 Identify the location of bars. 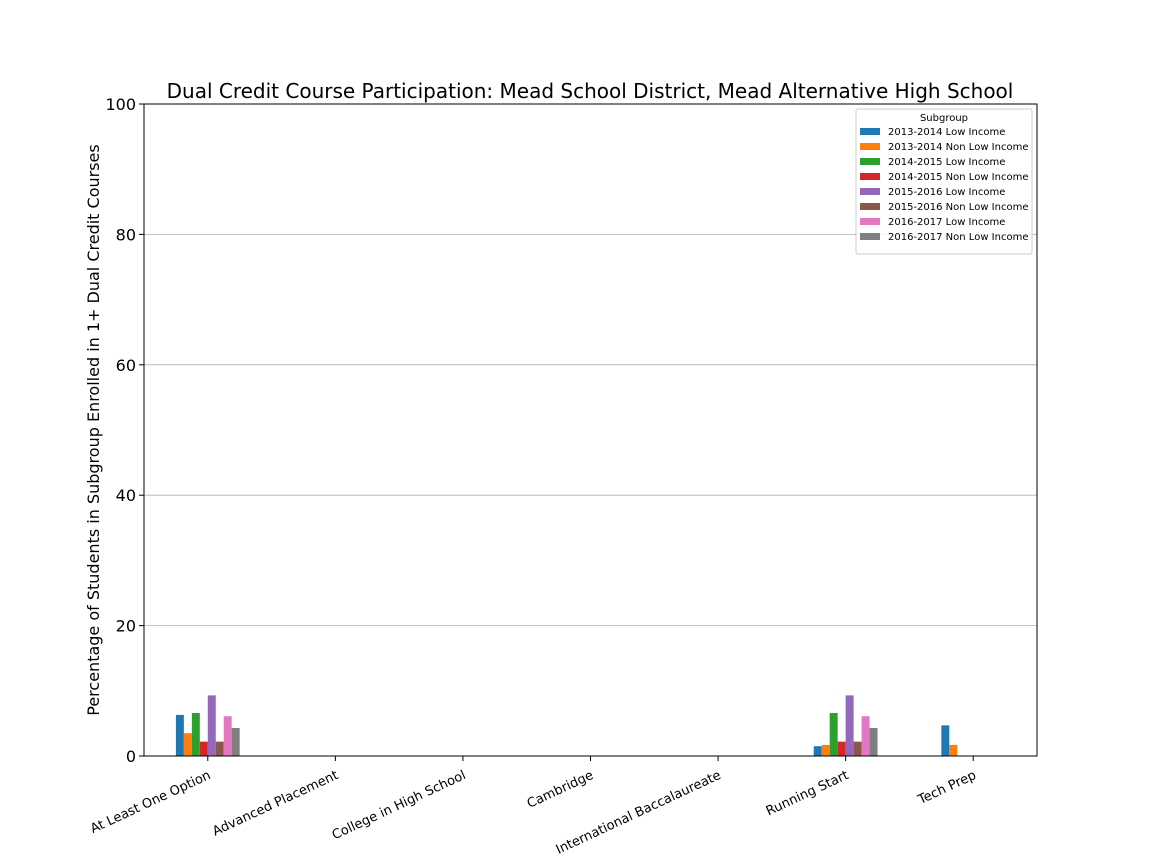
(566, 725).